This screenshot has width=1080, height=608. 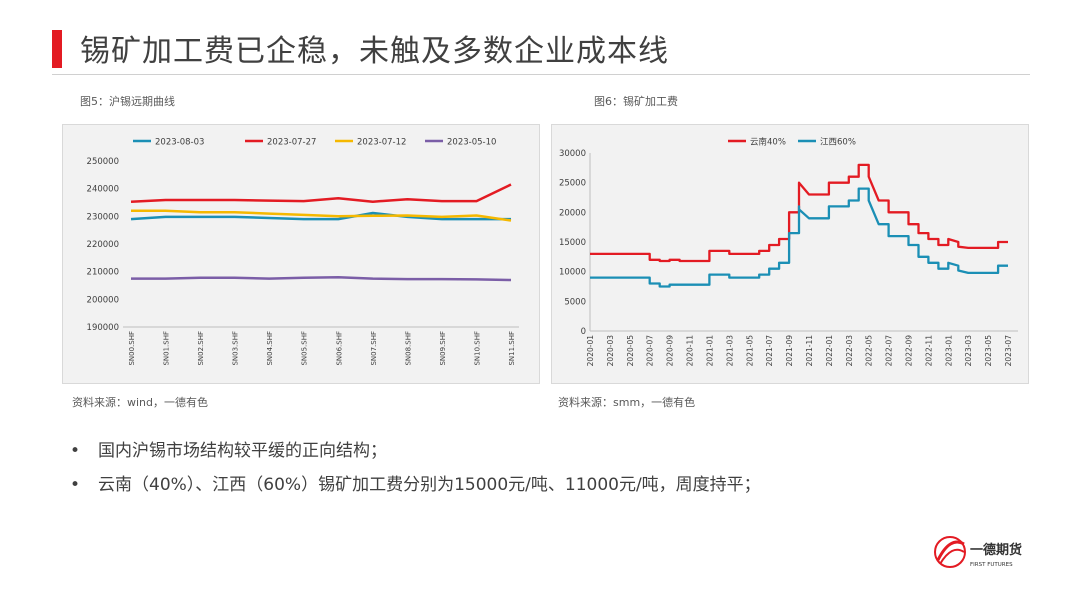 What do you see at coordinates (829, 351) in the screenshot?
I see `x-tick-label: 2022-01` at bounding box center [829, 351].